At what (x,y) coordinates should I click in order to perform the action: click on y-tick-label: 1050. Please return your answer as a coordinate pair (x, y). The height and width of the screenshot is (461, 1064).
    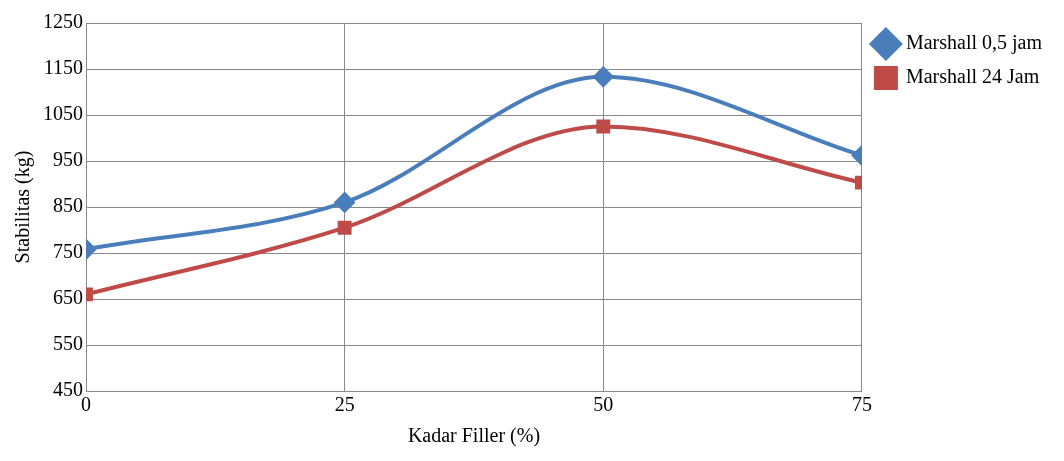
    Looking at the image, I should click on (63, 113).